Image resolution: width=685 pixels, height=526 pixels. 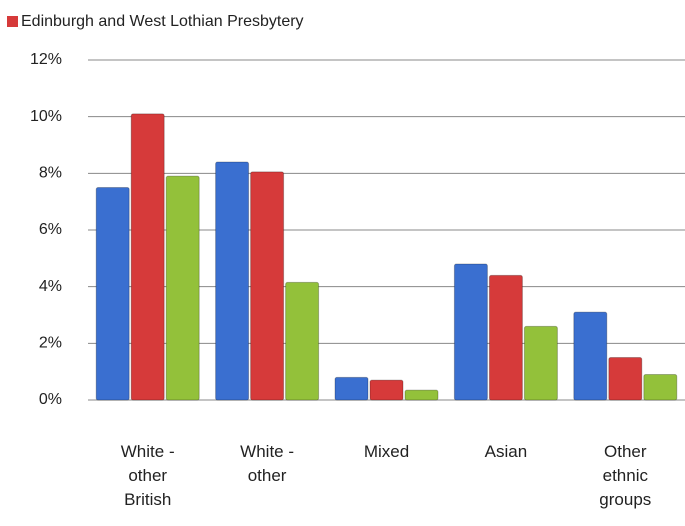 I want to click on x-tick-label: White - other, so click(x=267, y=463).